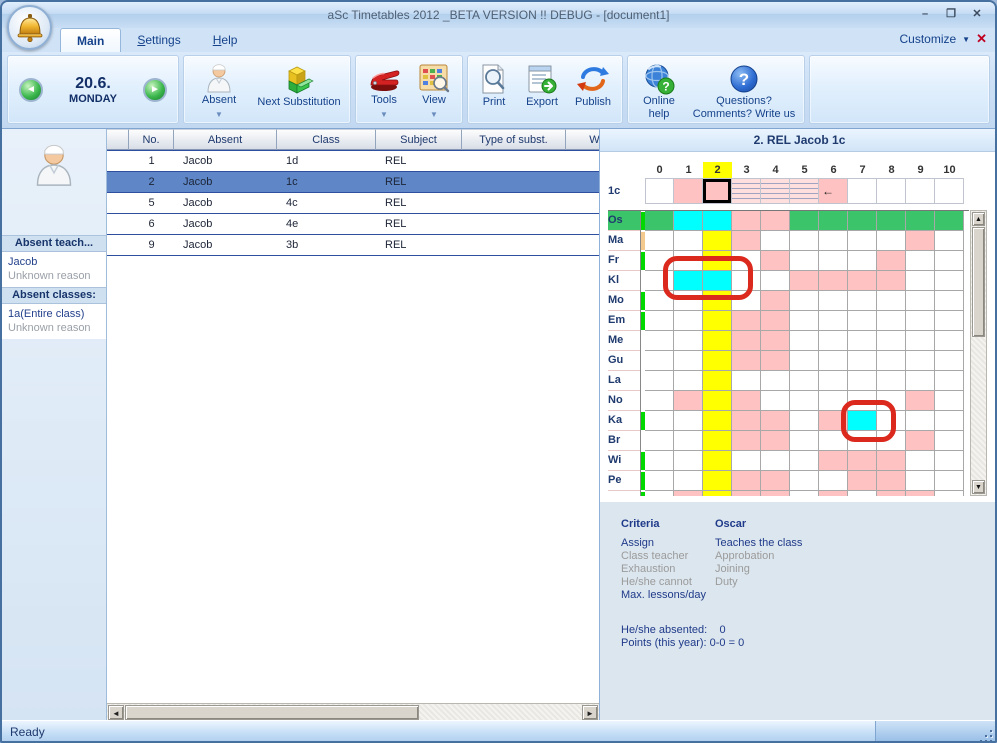  What do you see at coordinates (986, 735) in the screenshot?
I see `resize-grip` at bounding box center [986, 735].